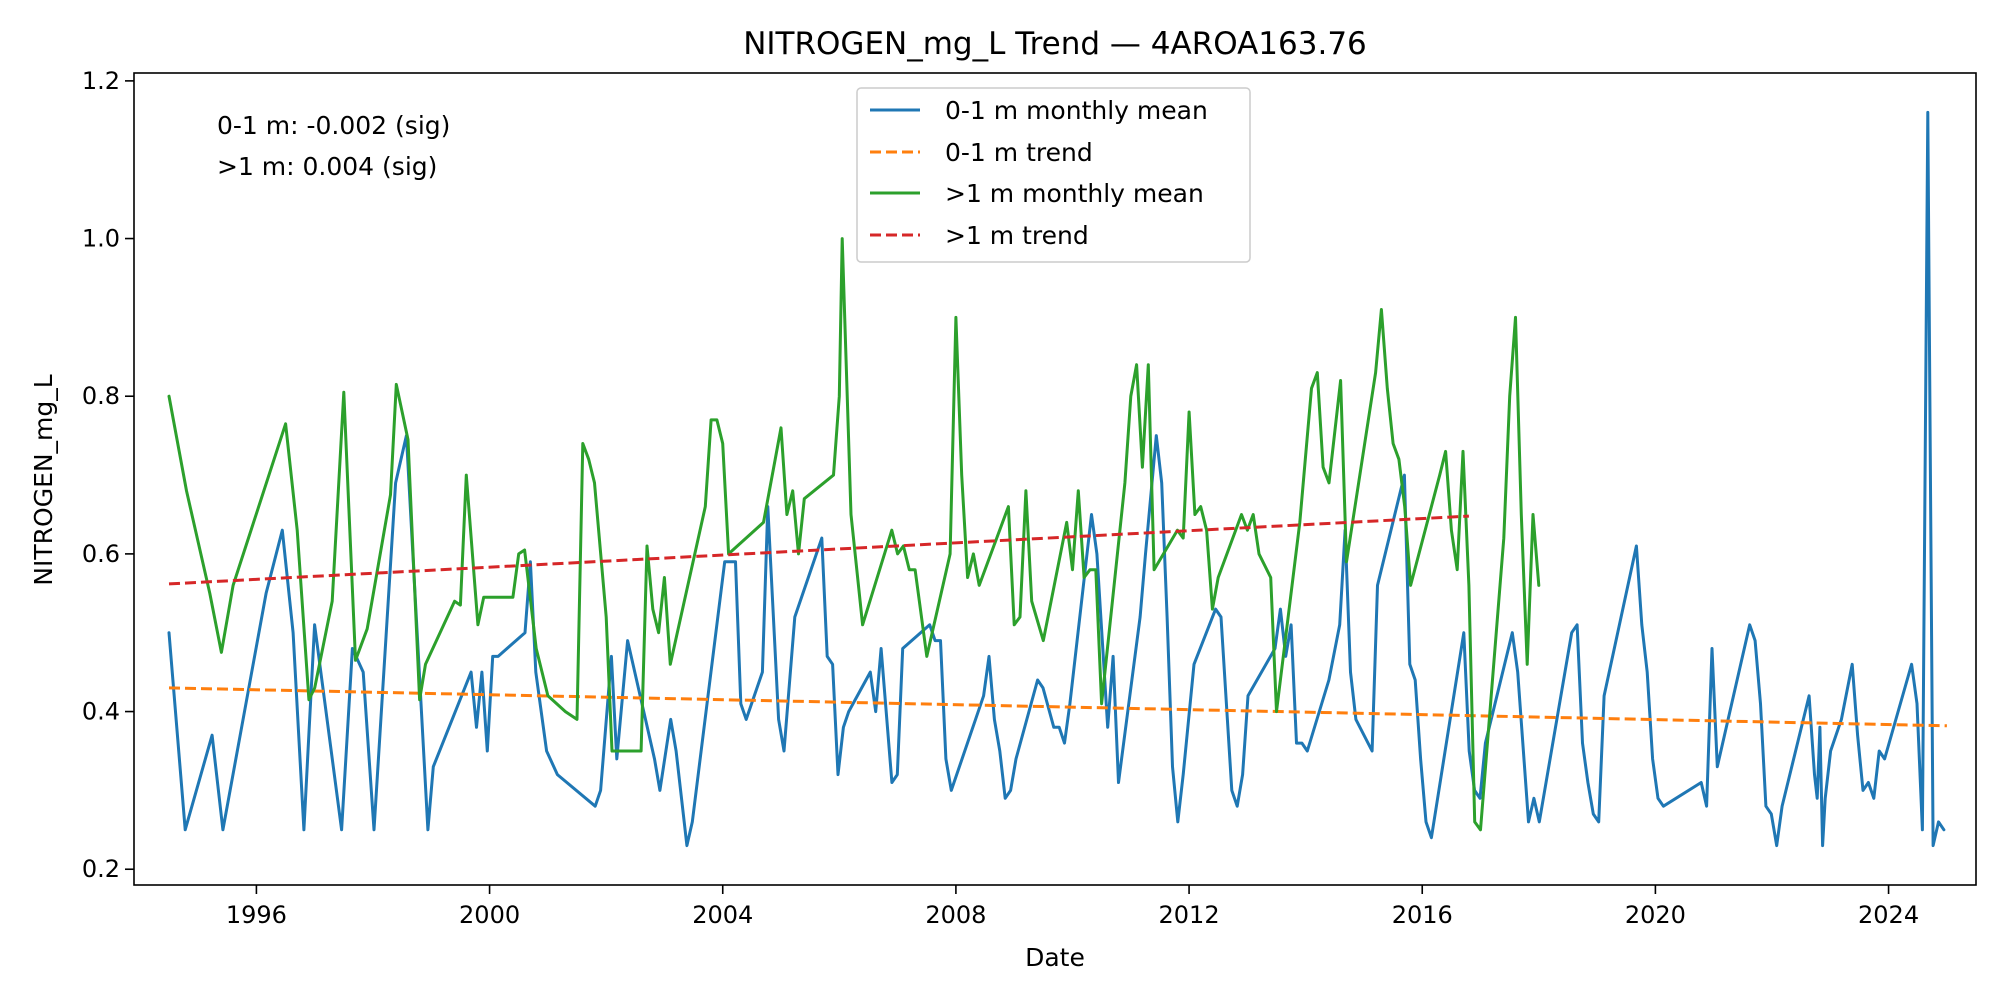 This screenshot has width=2000, height=1004. I want to click on x-tick-label: 2000, so click(489, 915).